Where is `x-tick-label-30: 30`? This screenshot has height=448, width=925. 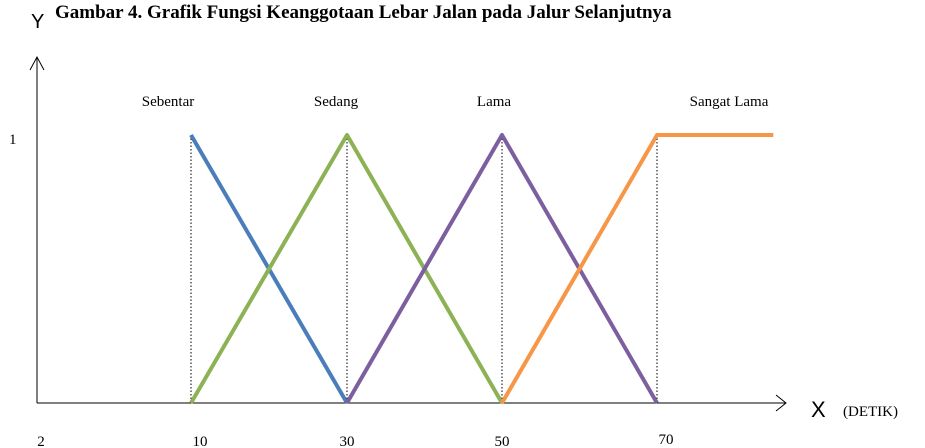
x-tick-label-30: 30 is located at coordinates (347, 441).